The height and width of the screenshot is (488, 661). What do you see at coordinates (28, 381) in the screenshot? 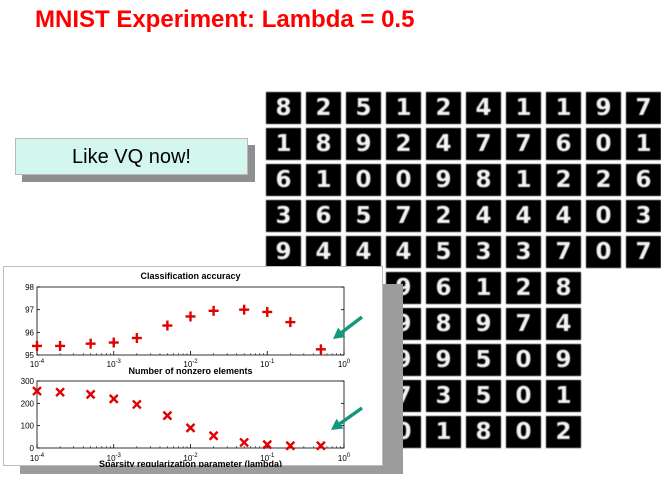
I see `chart-1-y-tick-label: 300` at bounding box center [28, 381].